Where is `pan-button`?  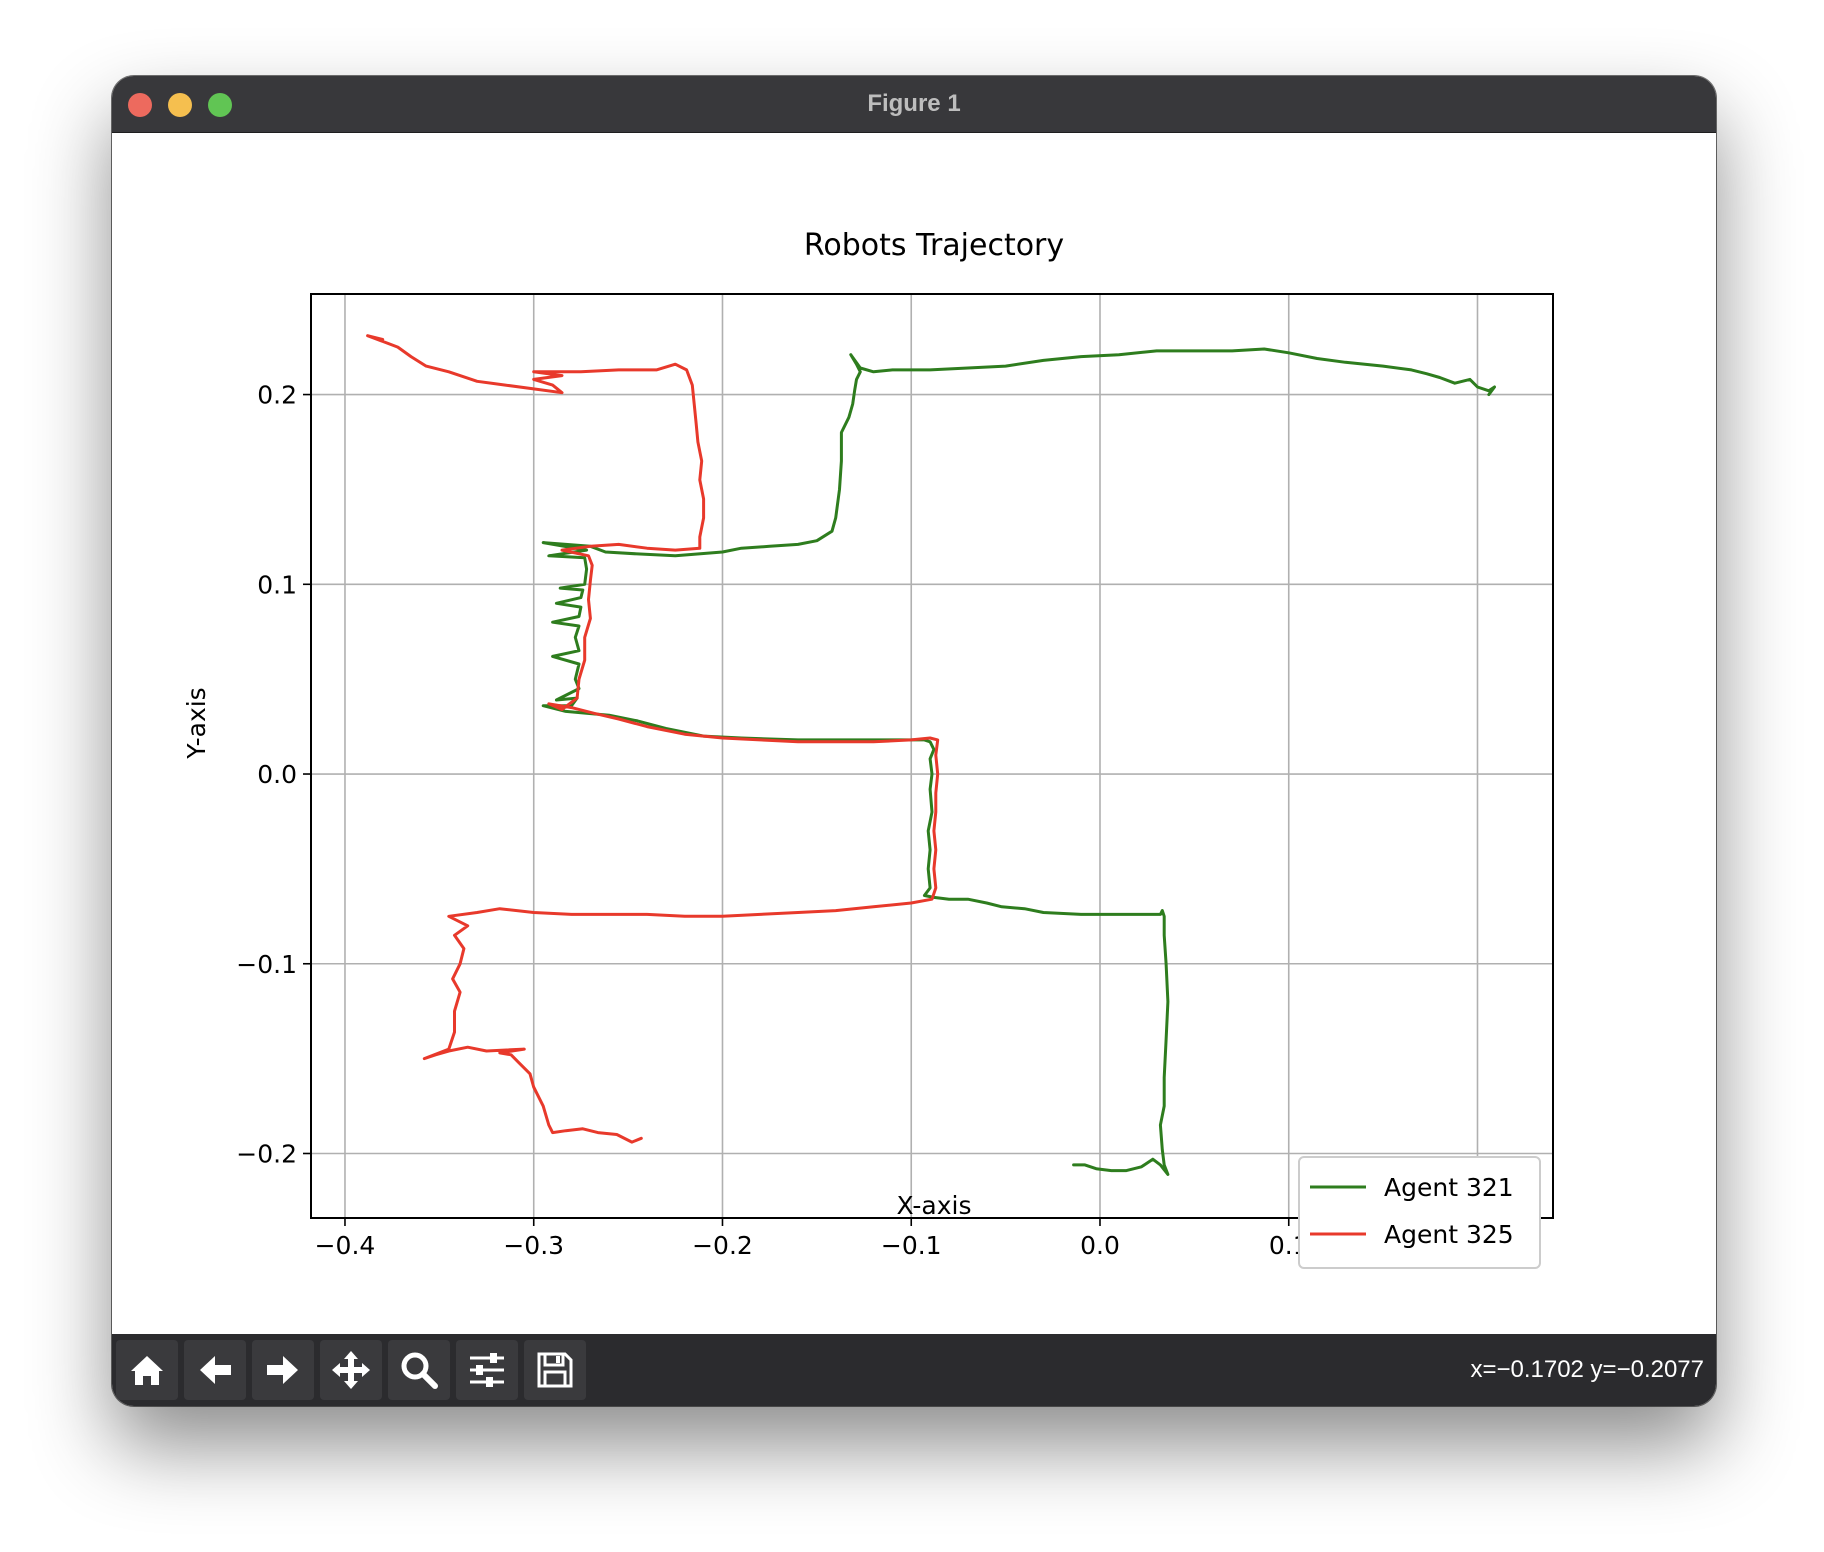 pan-button is located at coordinates (351, 1370).